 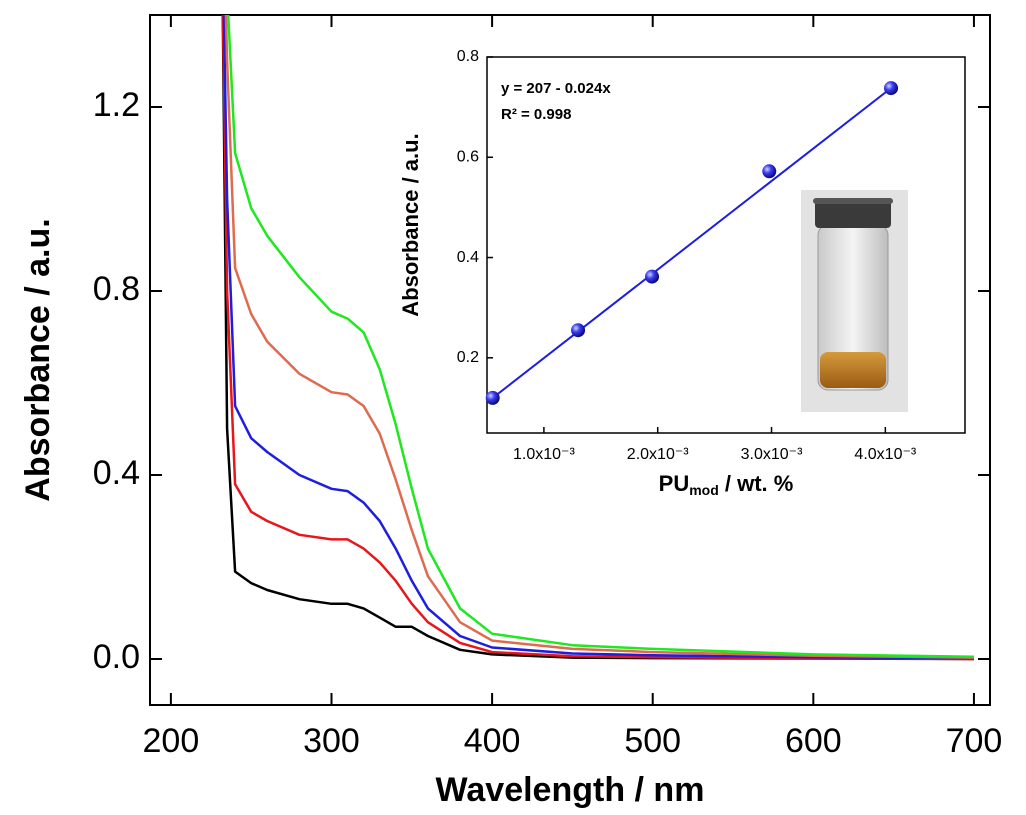 What do you see at coordinates (468, 357) in the screenshot?
I see `y-tick-label: 0.2` at bounding box center [468, 357].